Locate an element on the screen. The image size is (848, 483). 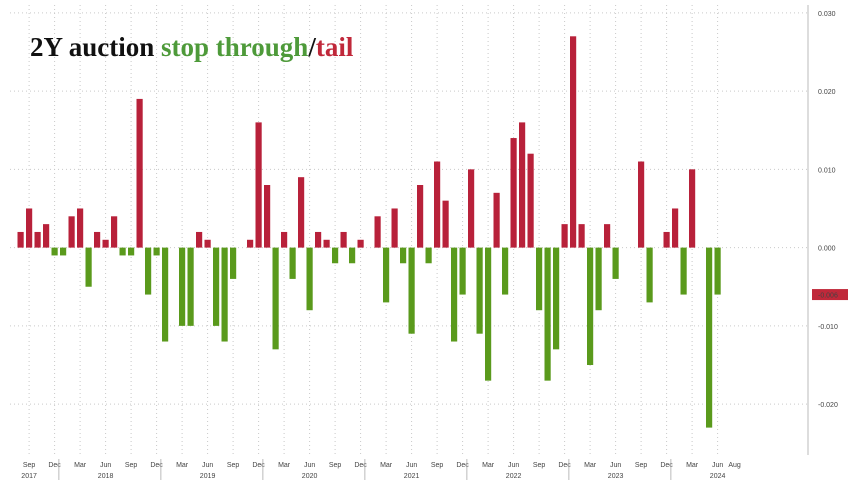
title-part-stop-through: stop through is located at coordinates (234, 47).